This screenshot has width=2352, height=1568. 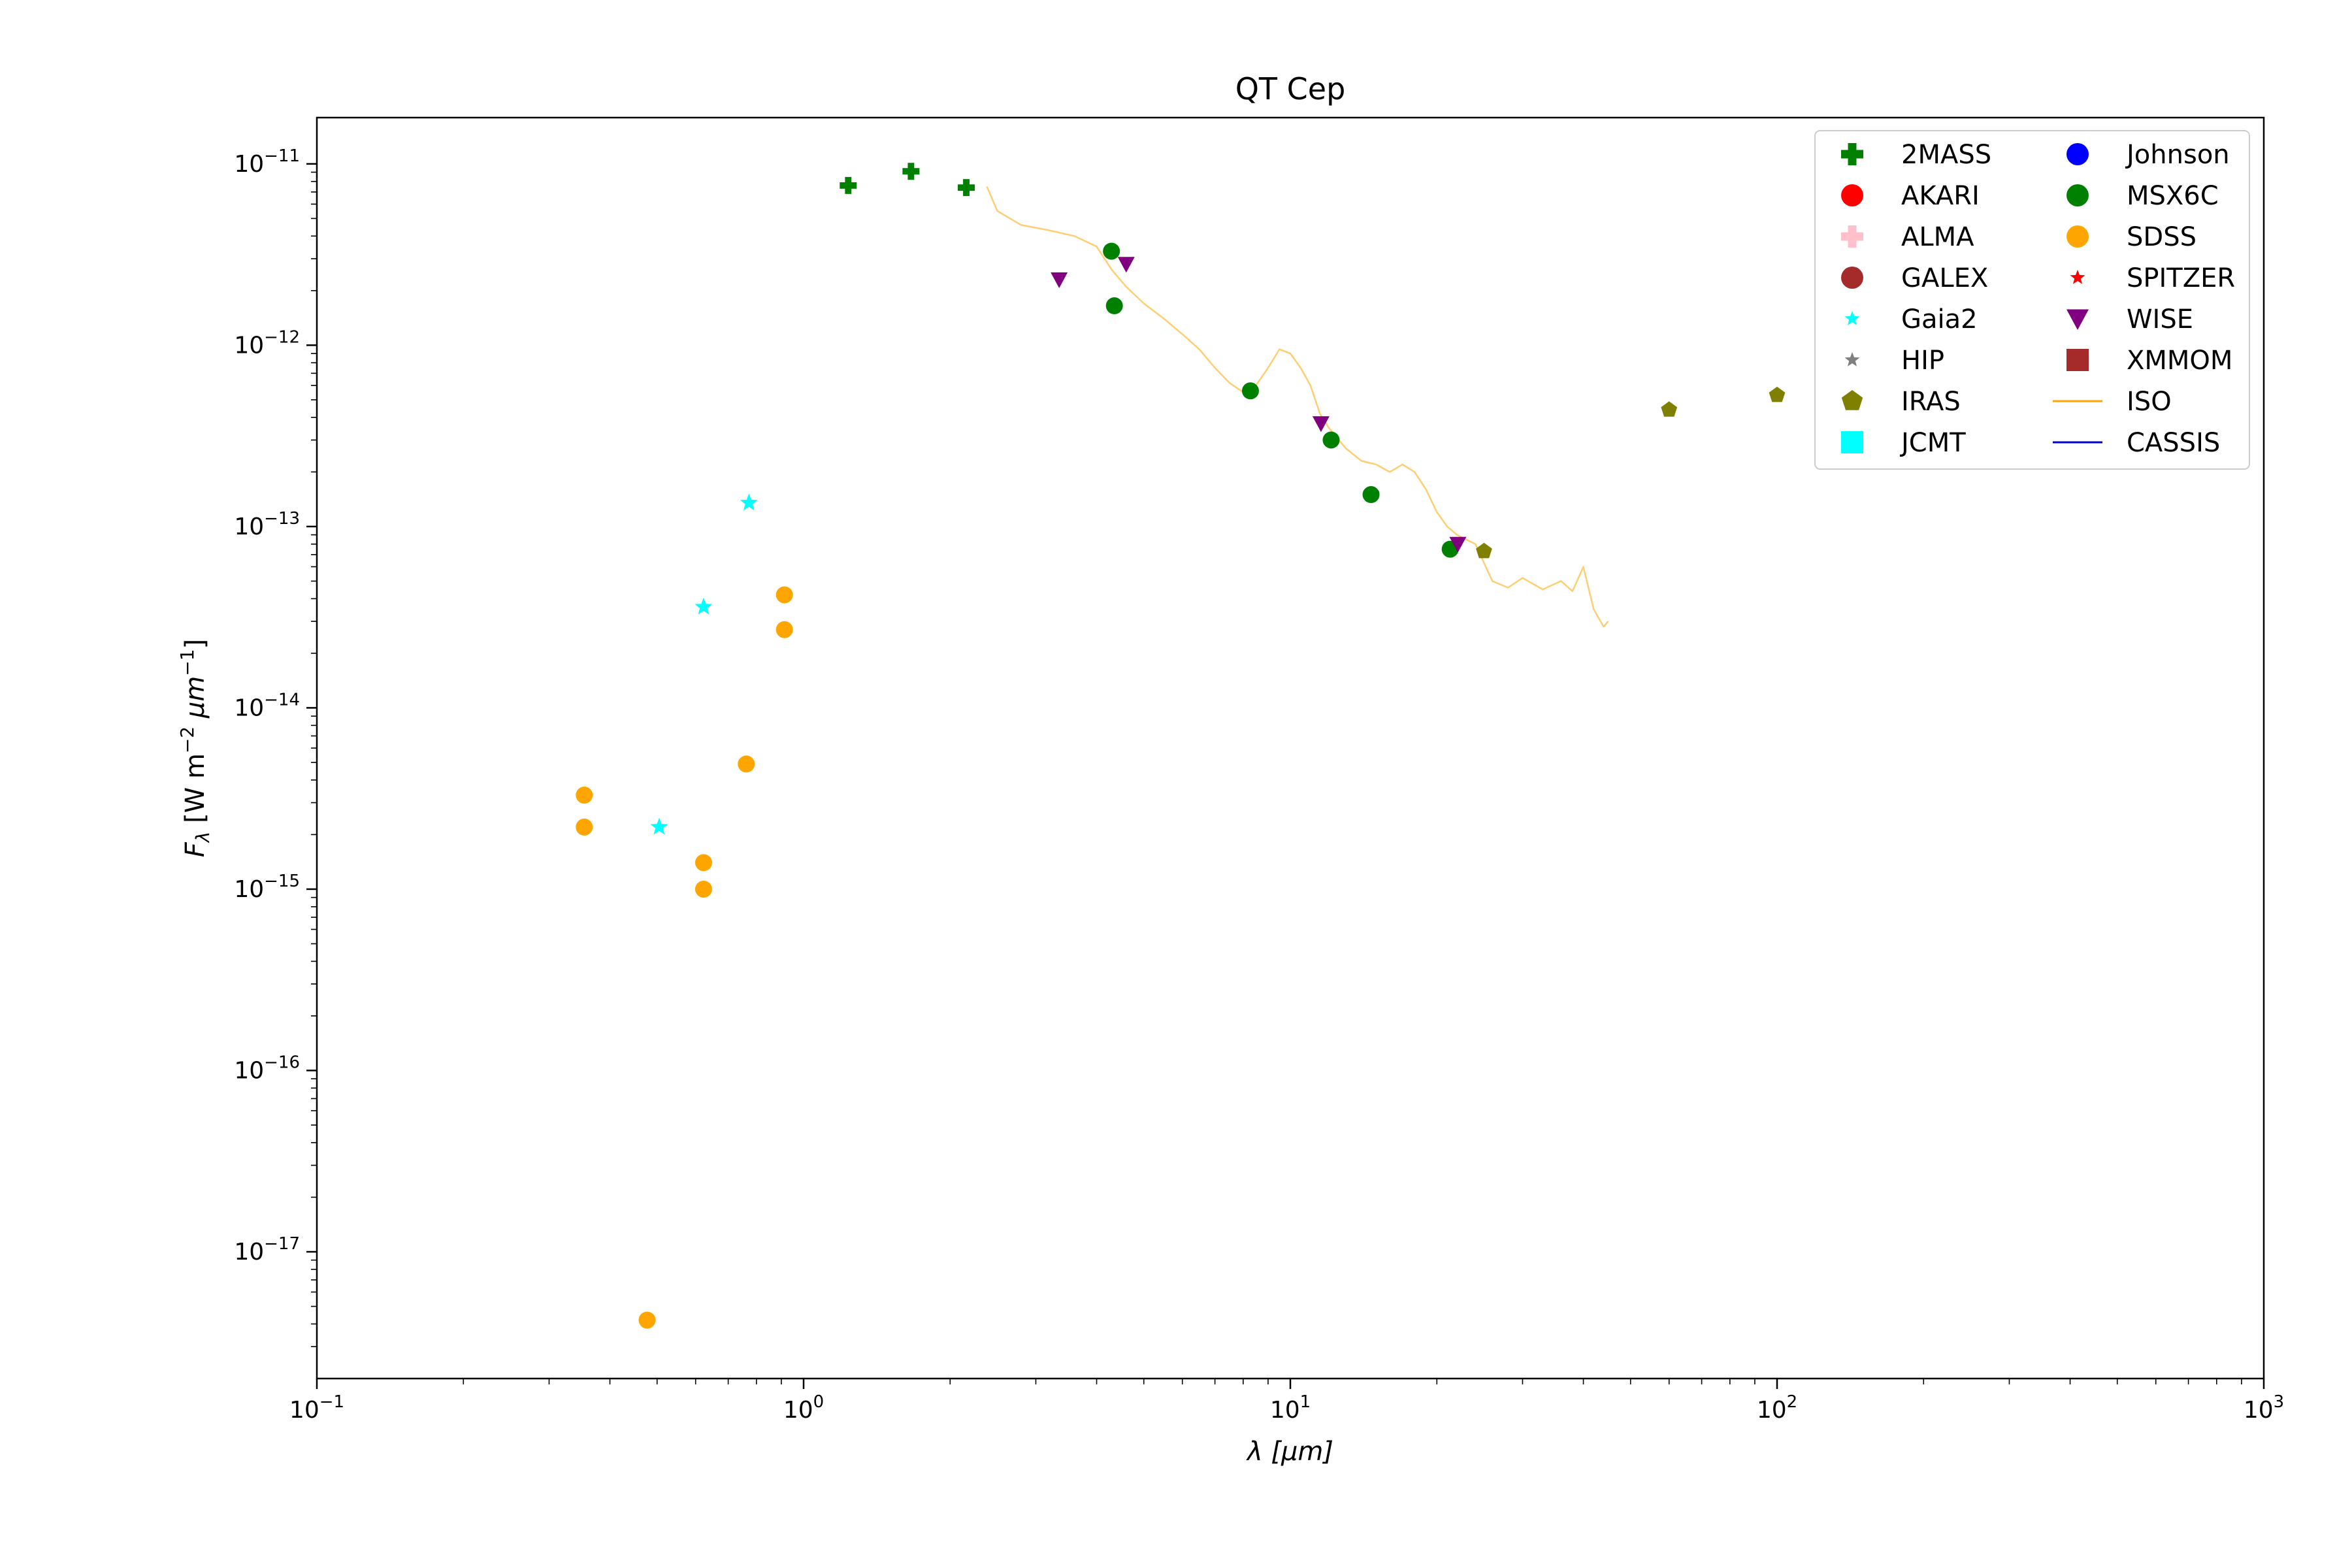 What do you see at coordinates (267, 705) in the screenshot?
I see `y-tick-label: 10−14` at bounding box center [267, 705].